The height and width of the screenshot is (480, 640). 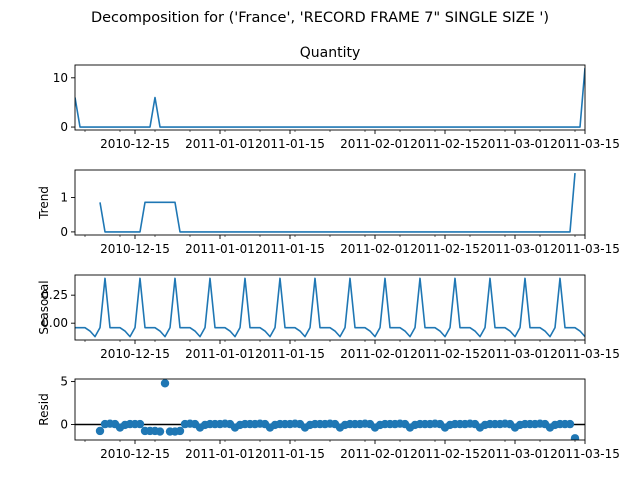 What do you see at coordinates (64, 198) in the screenshot?
I see `y-tick-label: 1` at bounding box center [64, 198].